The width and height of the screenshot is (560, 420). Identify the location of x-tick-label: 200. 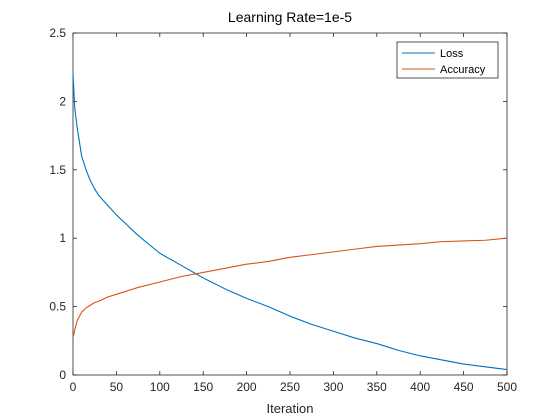
(247, 387).